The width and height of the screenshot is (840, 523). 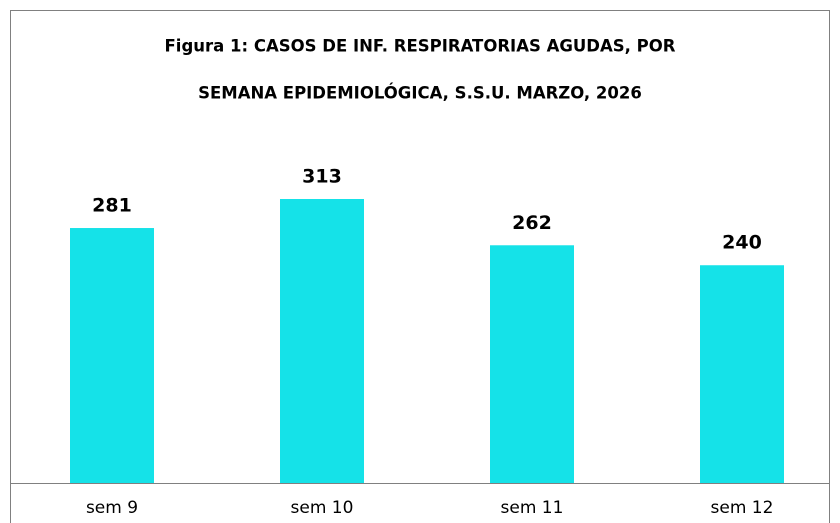 I want to click on x-tick-label: sem 12, so click(x=742, y=508).